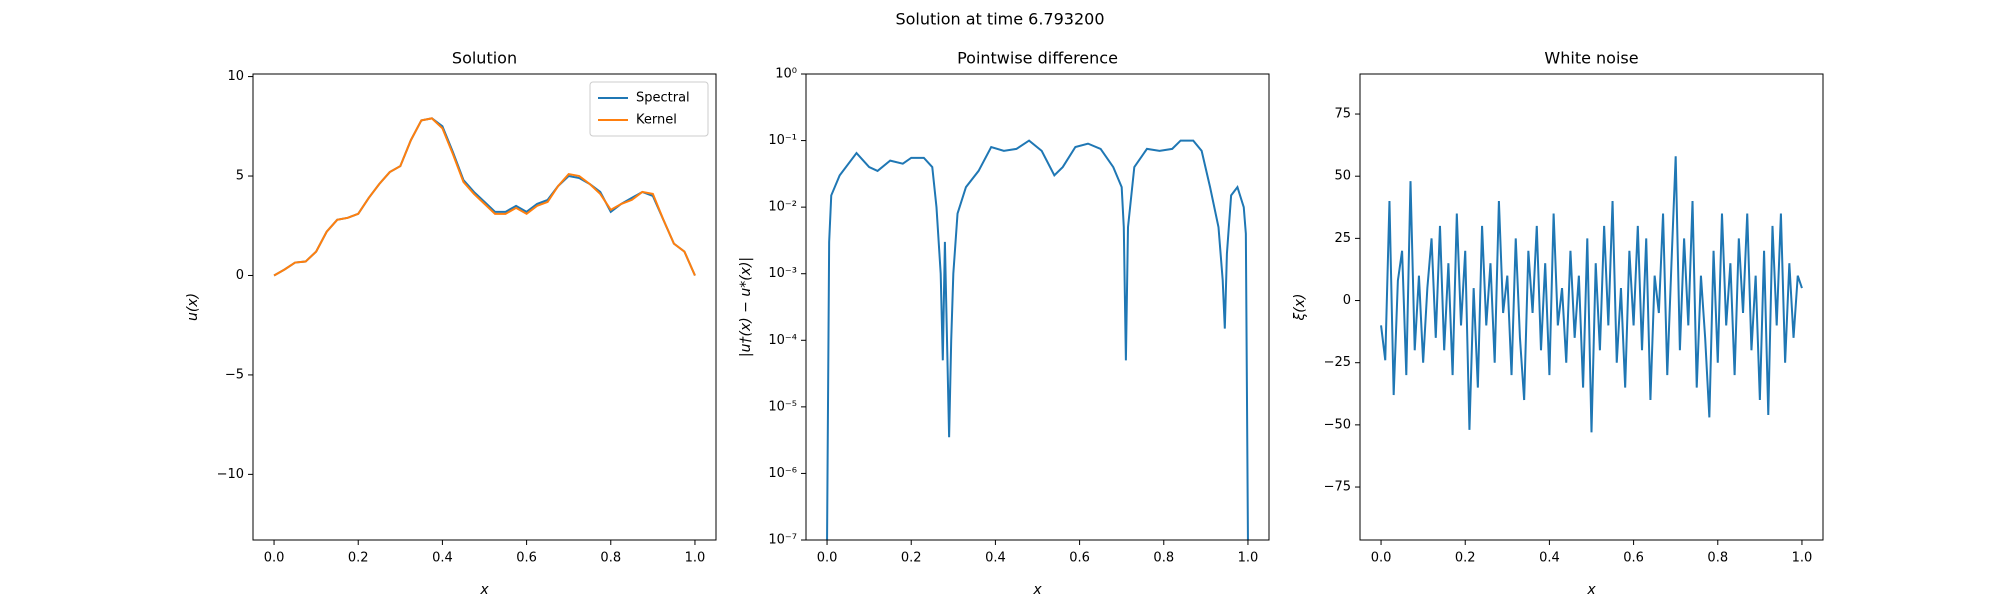 The height and width of the screenshot is (600, 2000). What do you see at coordinates (649, 109) in the screenshot?
I see `legend-box` at bounding box center [649, 109].